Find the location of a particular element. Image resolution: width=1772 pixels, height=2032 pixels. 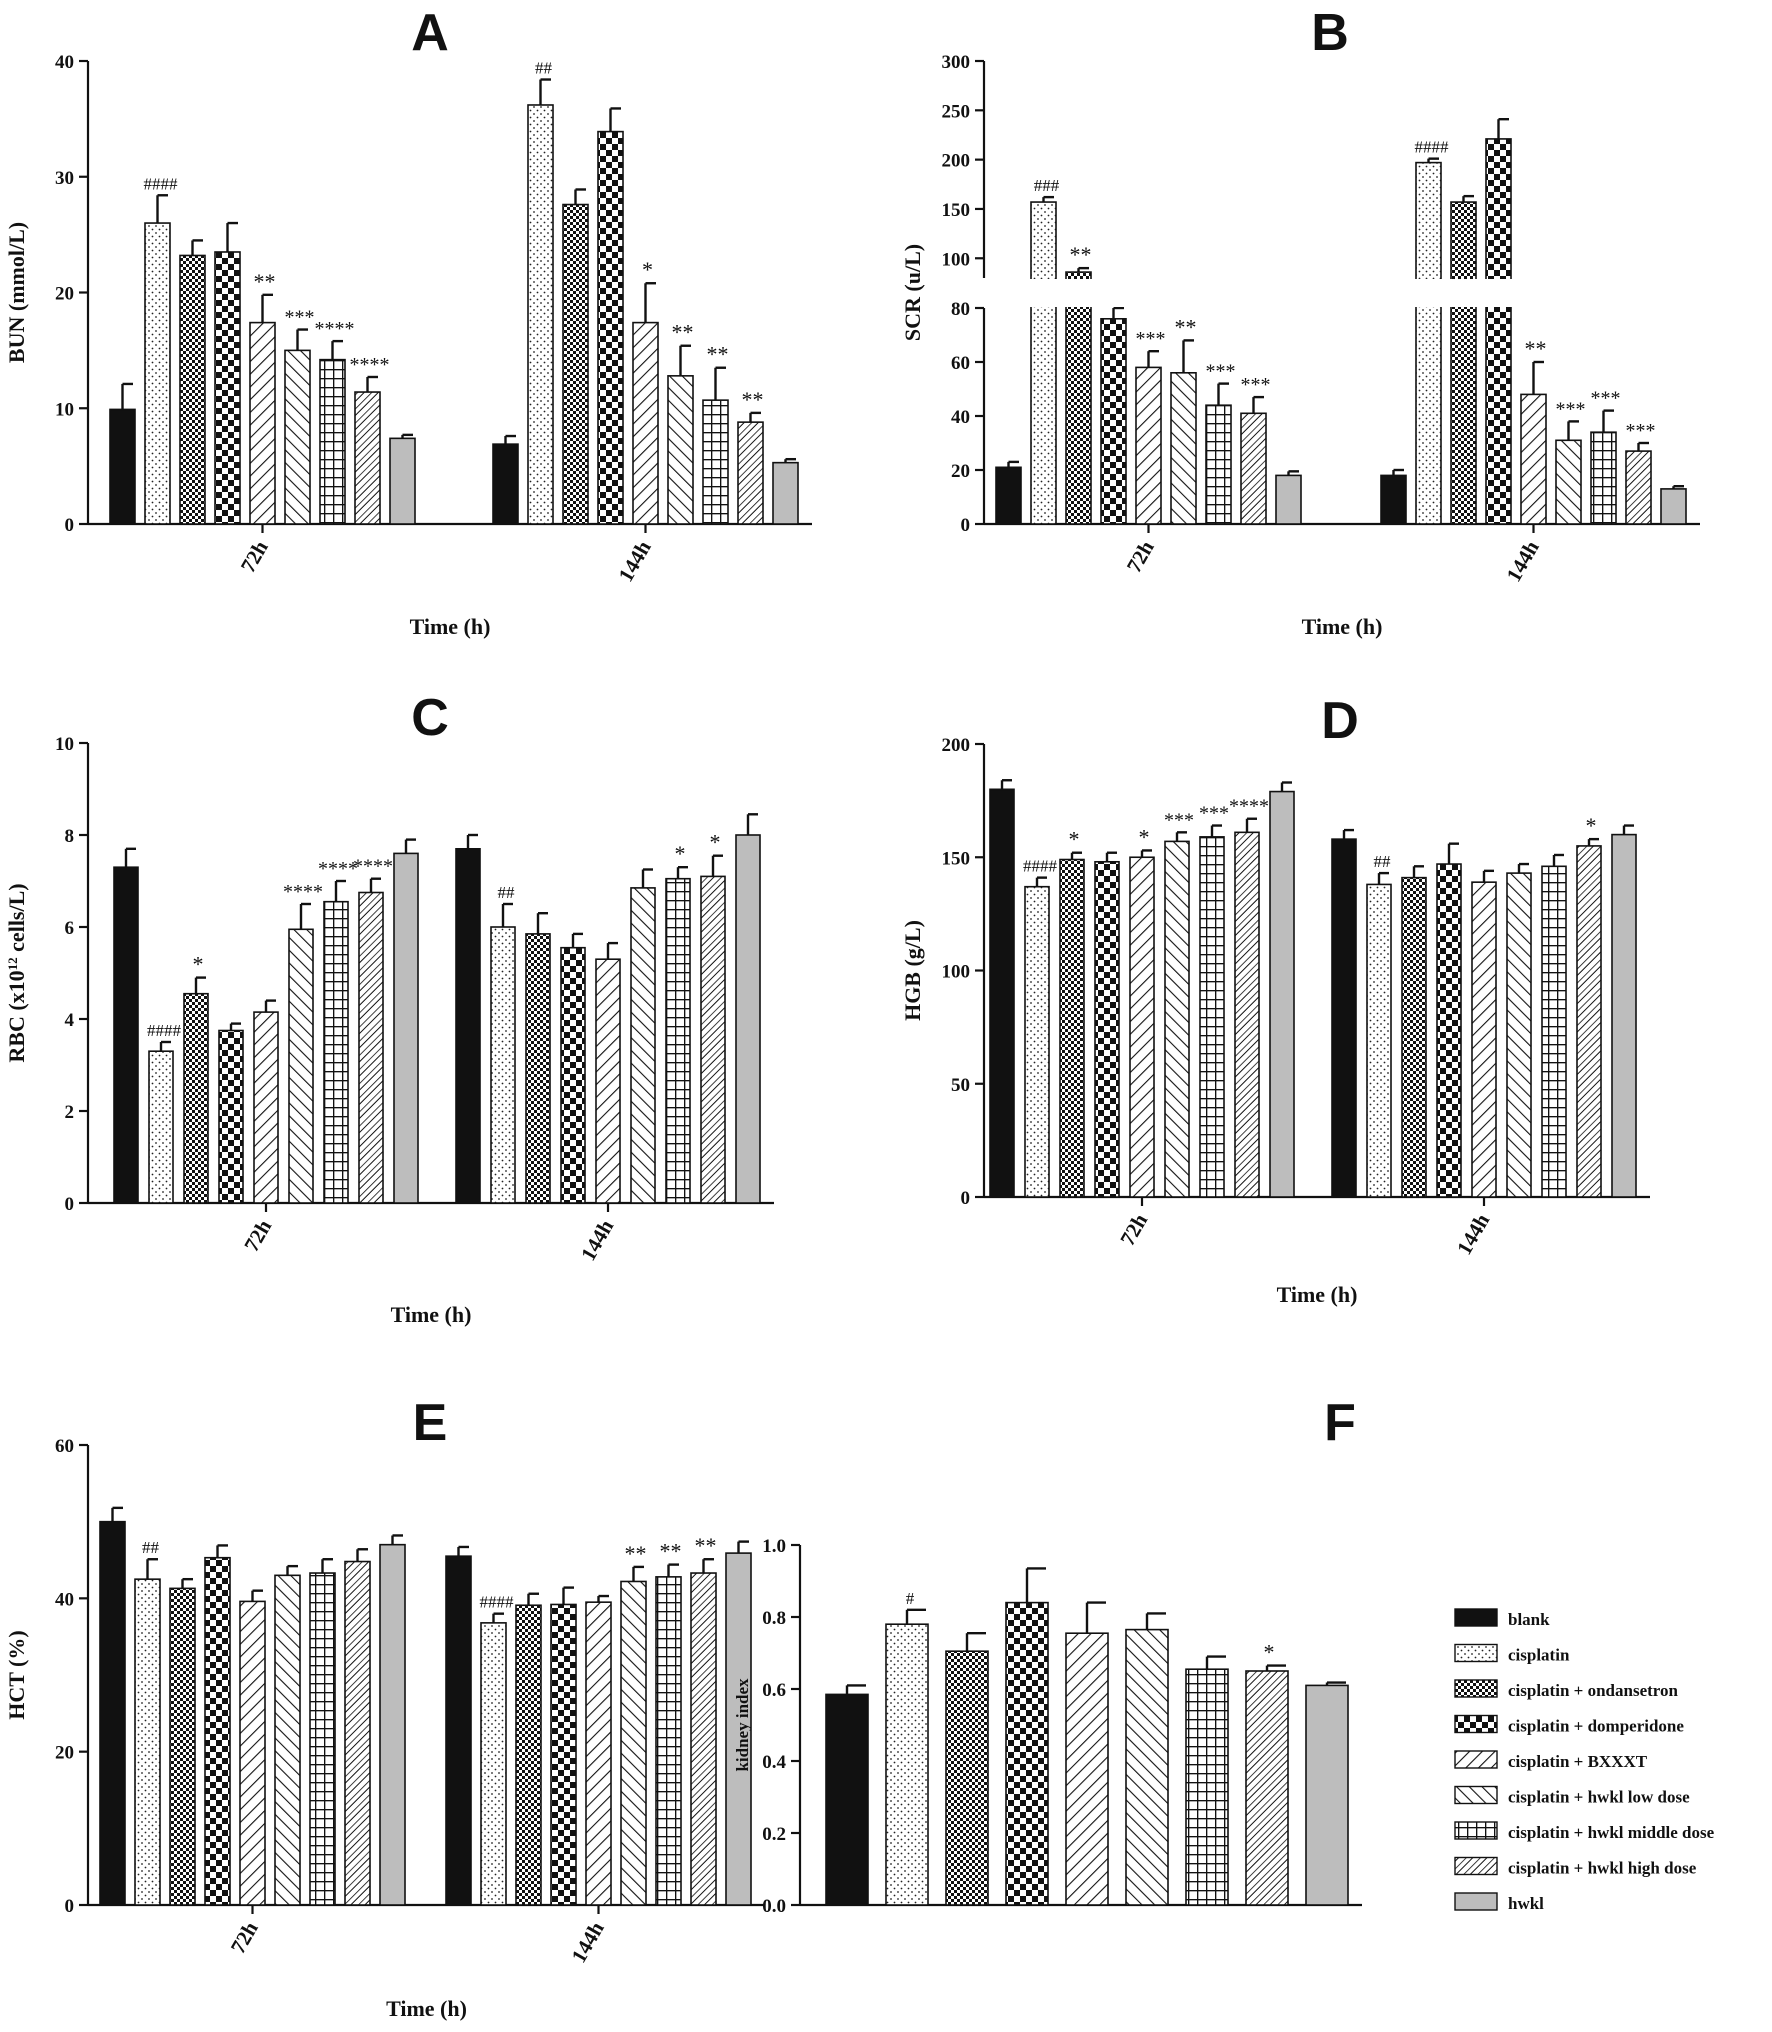

panel-letter-d: D is located at coordinates (1340, 721).